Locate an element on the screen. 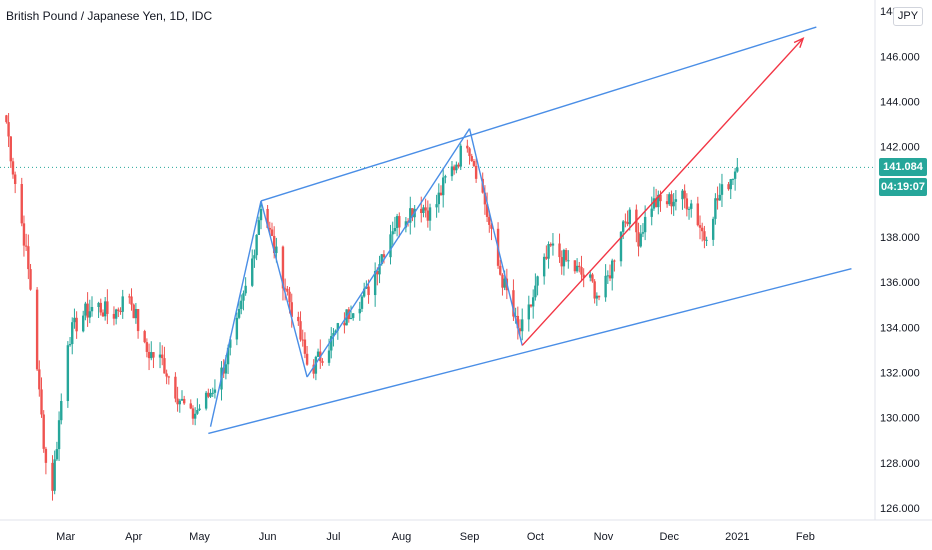  price-tick-label: 134.000 is located at coordinates (900, 328).